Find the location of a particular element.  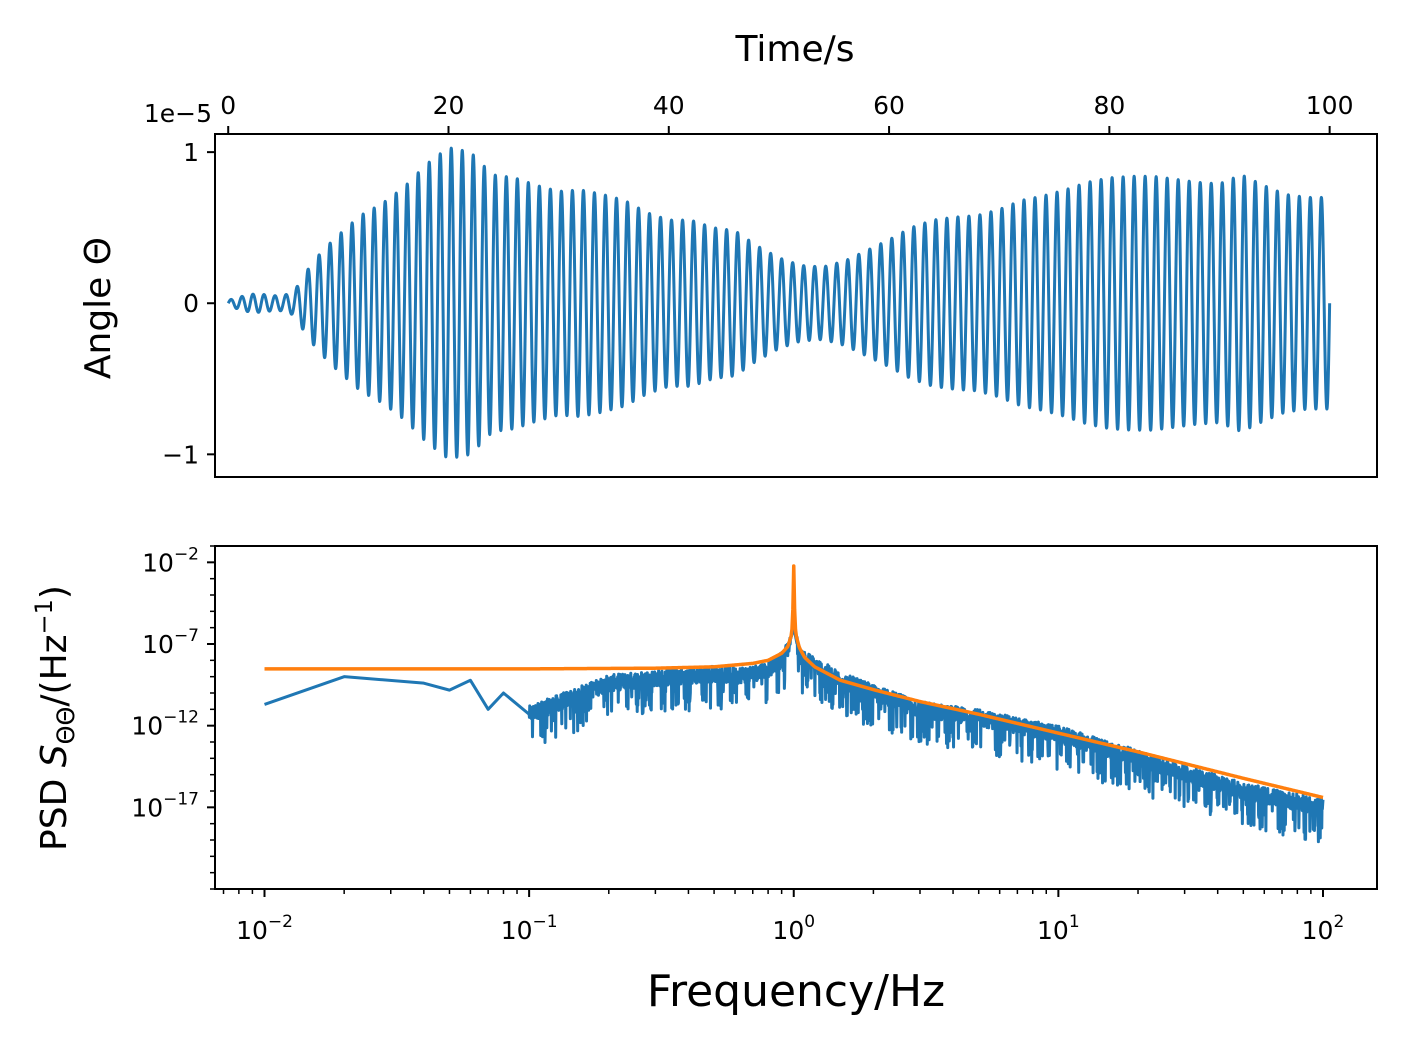

psd-axis-ticks: 10⁻² 10⁻⁷ 10⁻¹² 10⁻¹⁷ is located at coordinates (173, 717).